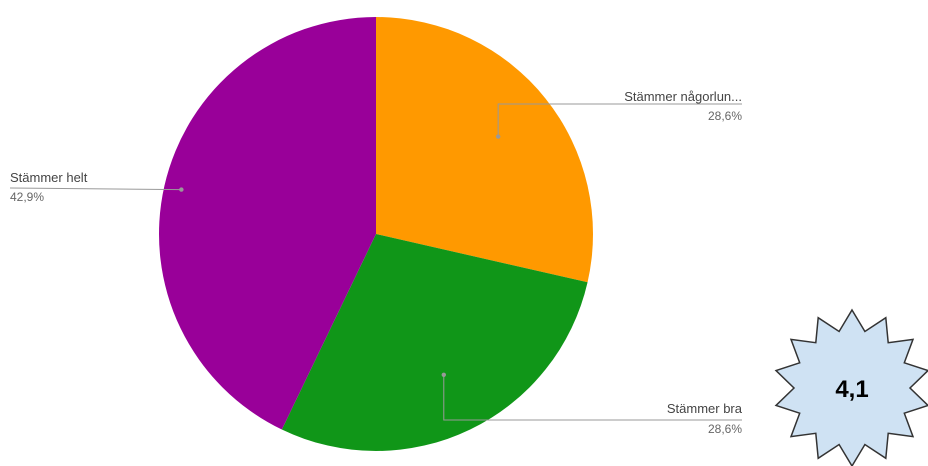 The image size is (928, 466). I want to click on slice-value-stammer-helt: 42,9%, so click(27, 197).